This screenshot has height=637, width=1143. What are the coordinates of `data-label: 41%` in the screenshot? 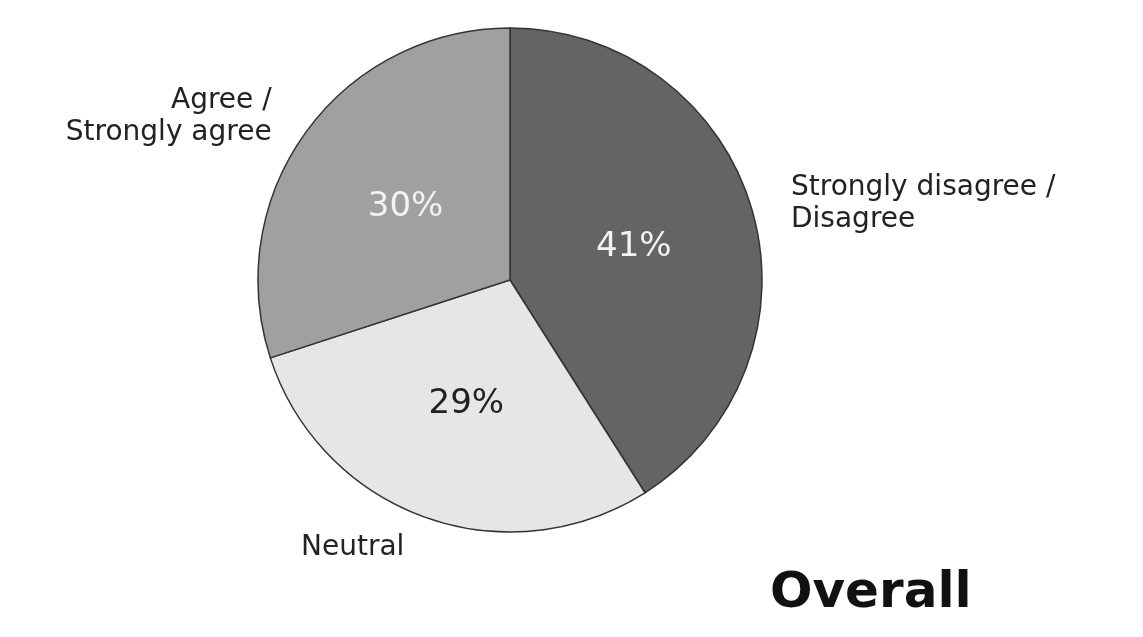 It's located at (634, 244).